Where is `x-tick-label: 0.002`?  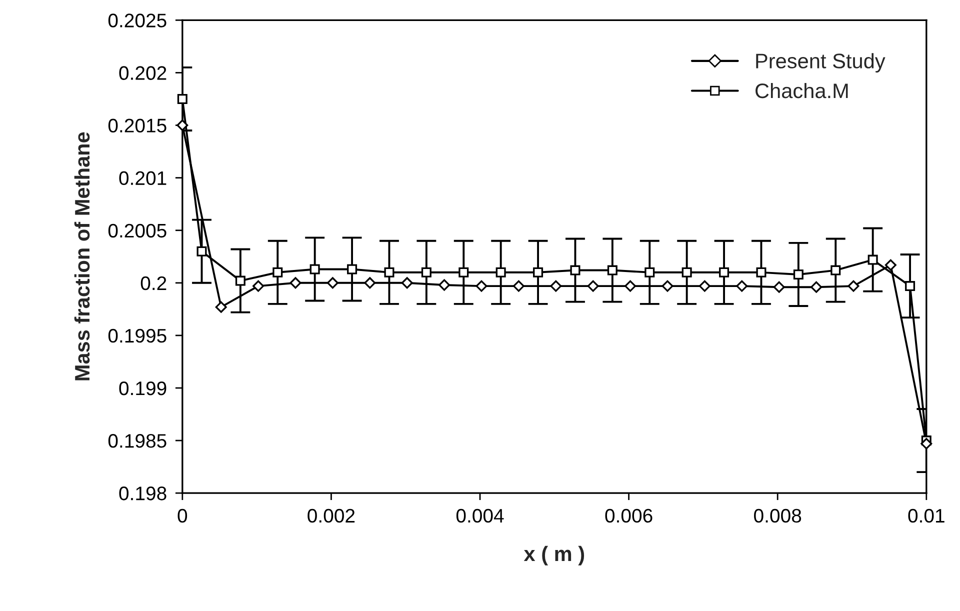 x-tick-label: 0.002 is located at coordinates (331, 515).